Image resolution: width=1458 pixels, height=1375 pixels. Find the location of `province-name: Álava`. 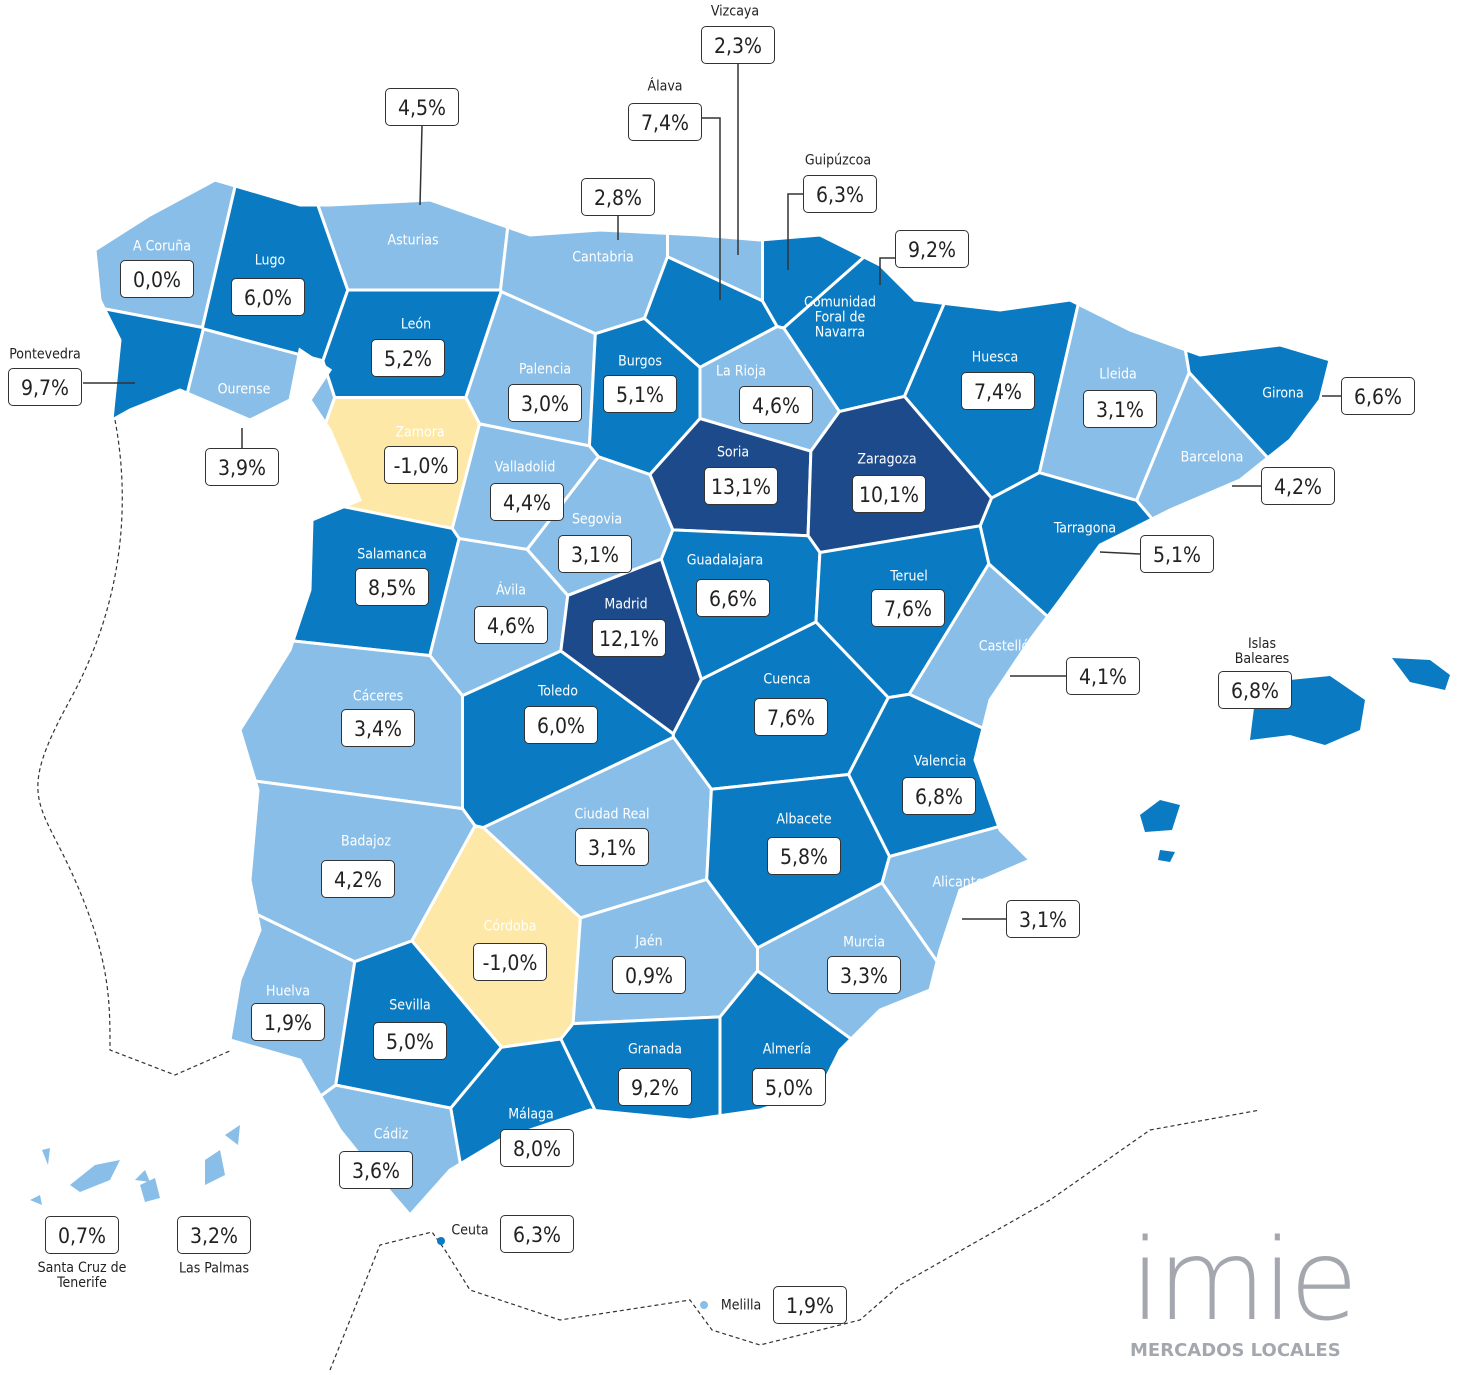

province-name: Álava is located at coordinates (665, 86).